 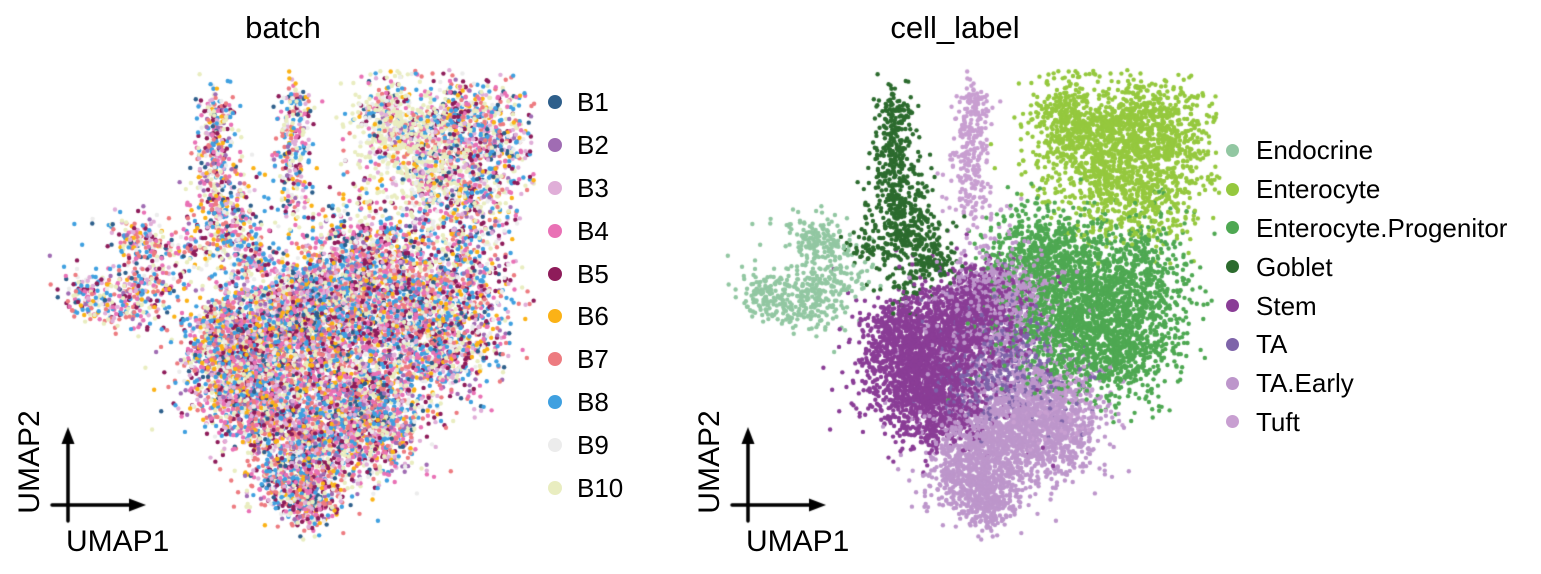 I want to click on legend-item: Endocrine, so click(x=1366, y=150).